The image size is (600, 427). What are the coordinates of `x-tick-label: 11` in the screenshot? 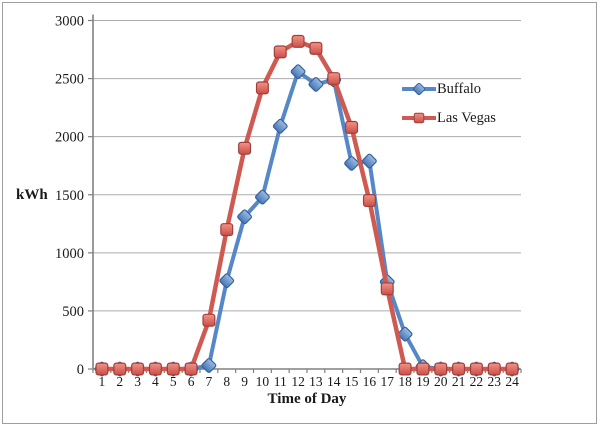 It's located at (280, 381).